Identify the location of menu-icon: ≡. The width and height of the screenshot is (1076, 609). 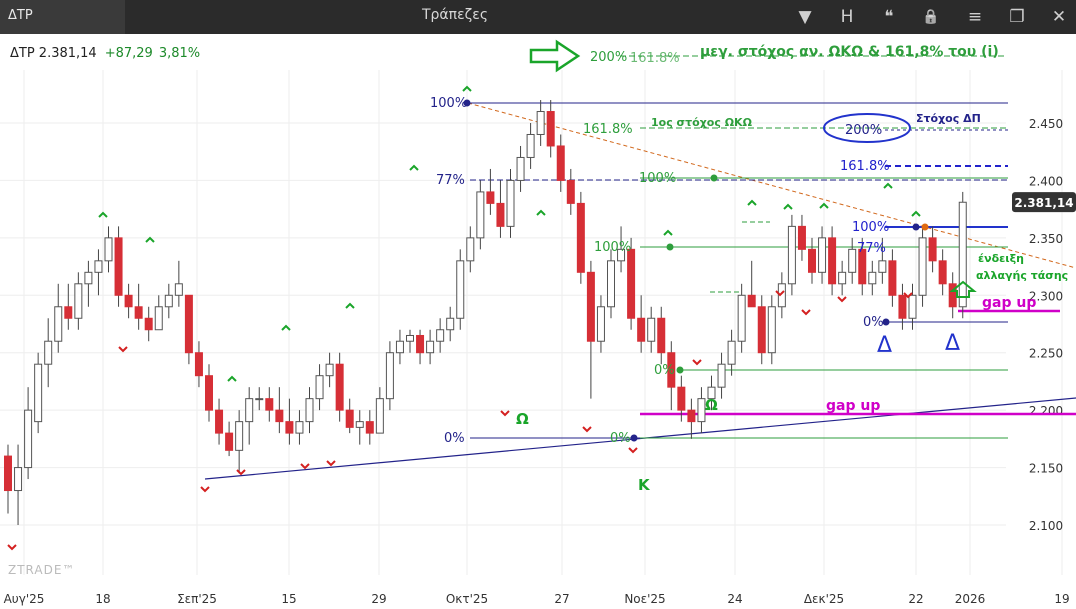
(975, 17).